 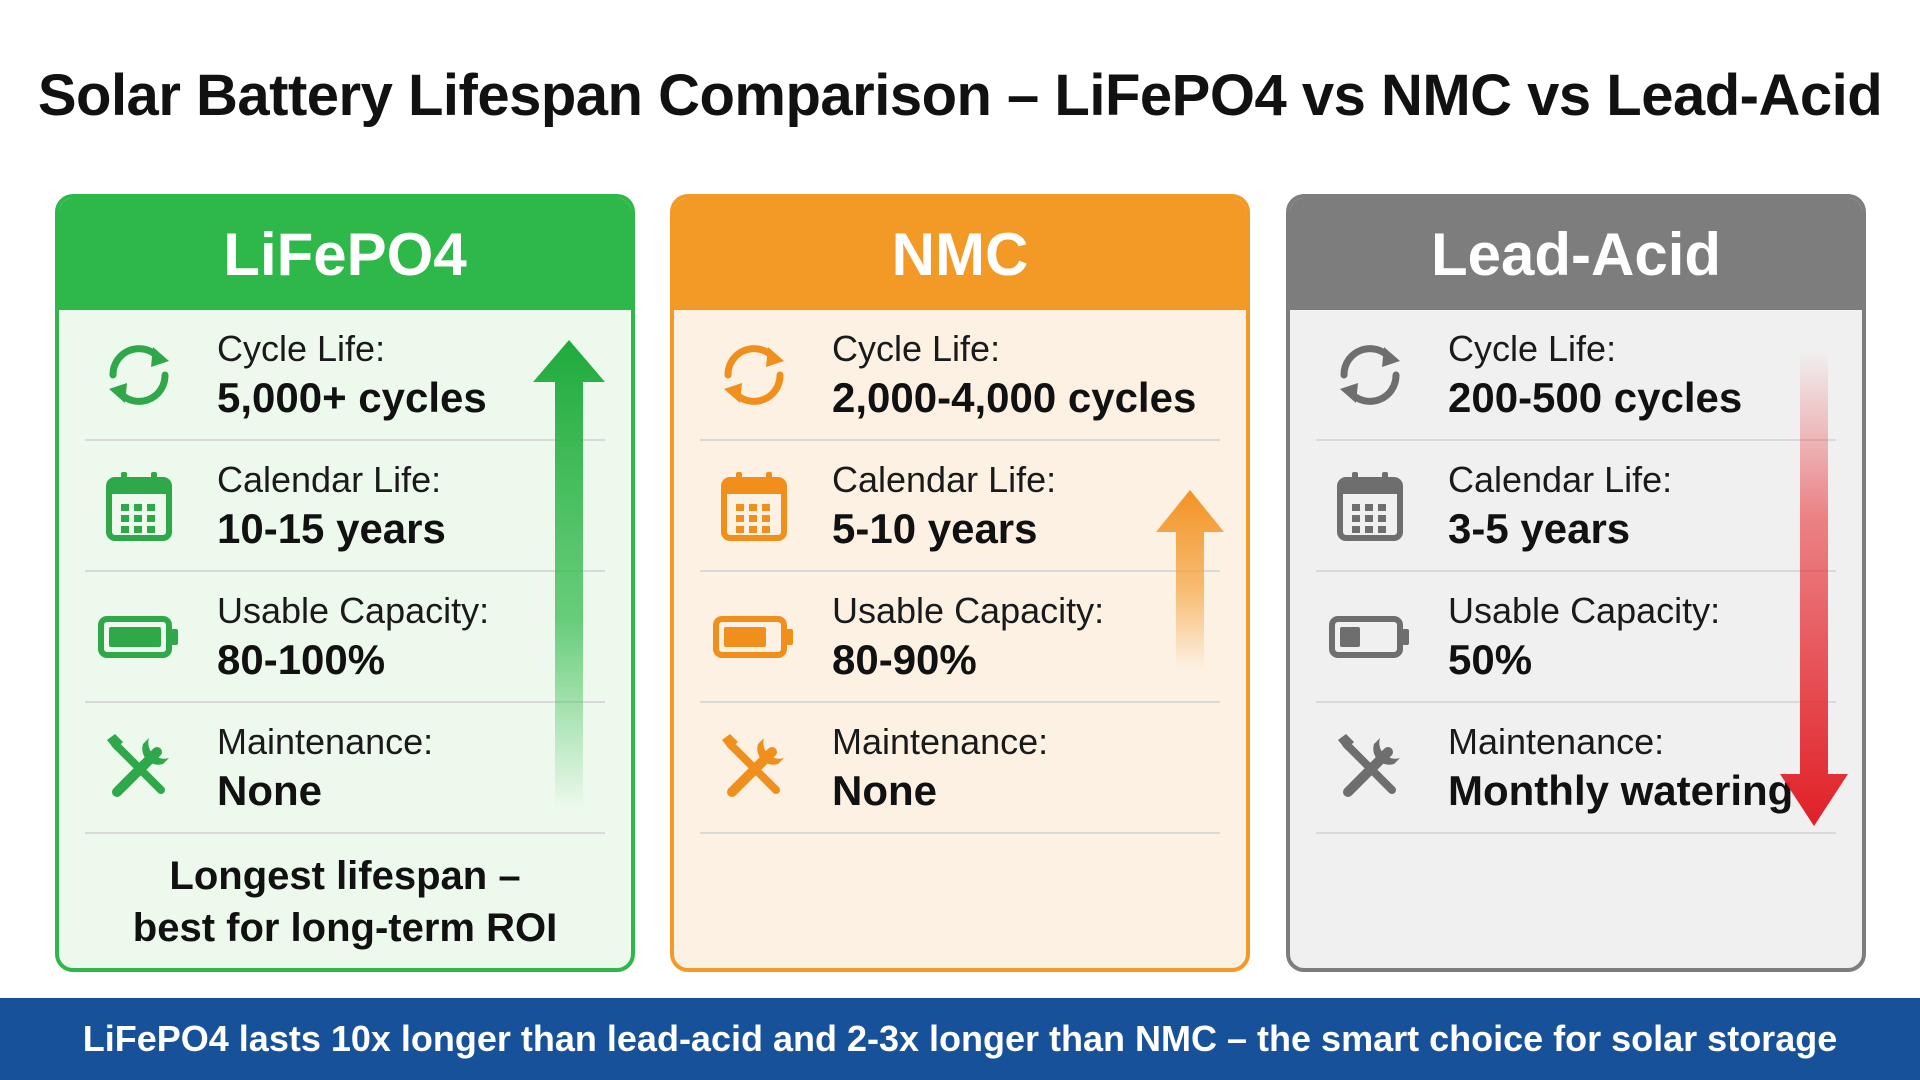 I want to click on battery-high-icon, so click(x=754, y=637).